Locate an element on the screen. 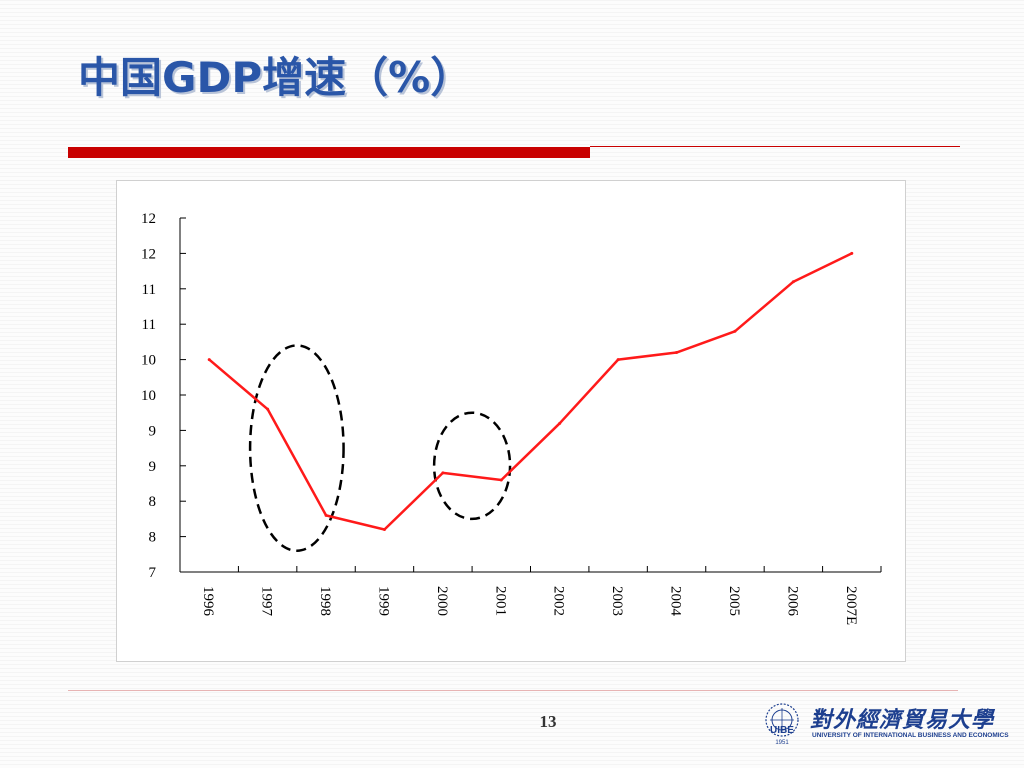 This screenshot has width=1024, height=768. x-tick-label: 2002 is located at coordinates (559, 601).